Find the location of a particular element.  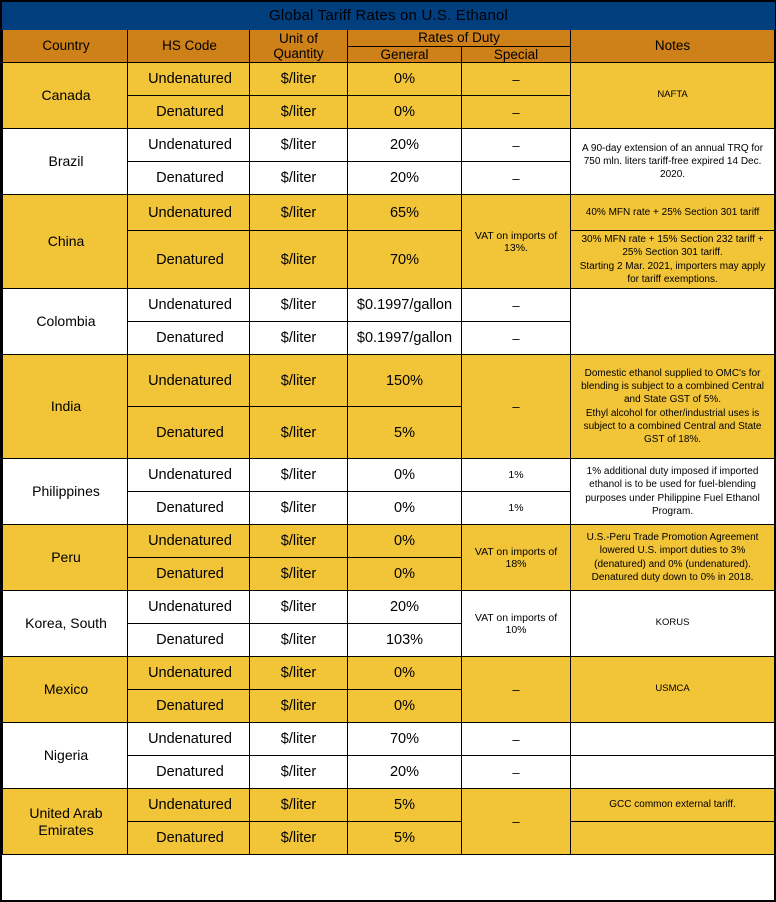

table-row-nigeria-denatured: Denatured $/liter 20% – is located at coordinates (389, 772).